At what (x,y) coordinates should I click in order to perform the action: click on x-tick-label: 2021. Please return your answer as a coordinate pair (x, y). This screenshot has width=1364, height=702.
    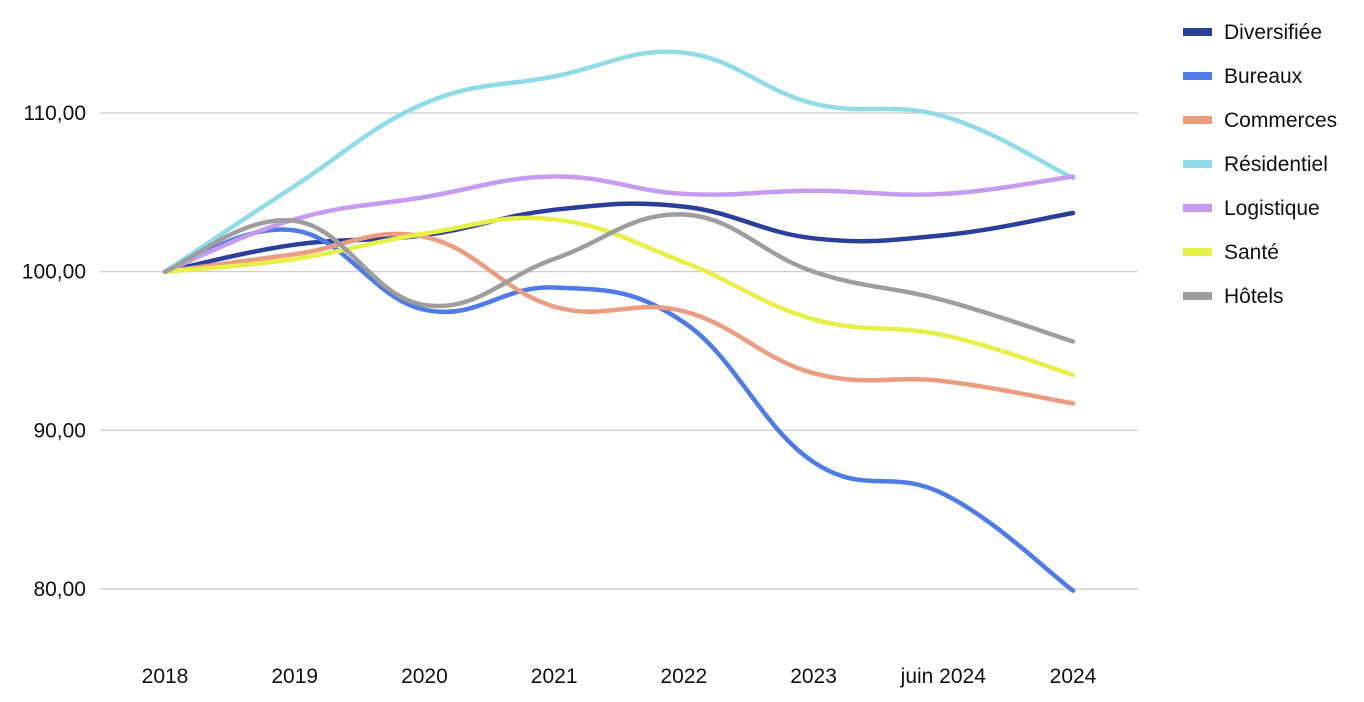
    Looking at the image, I should click on (554, 676).